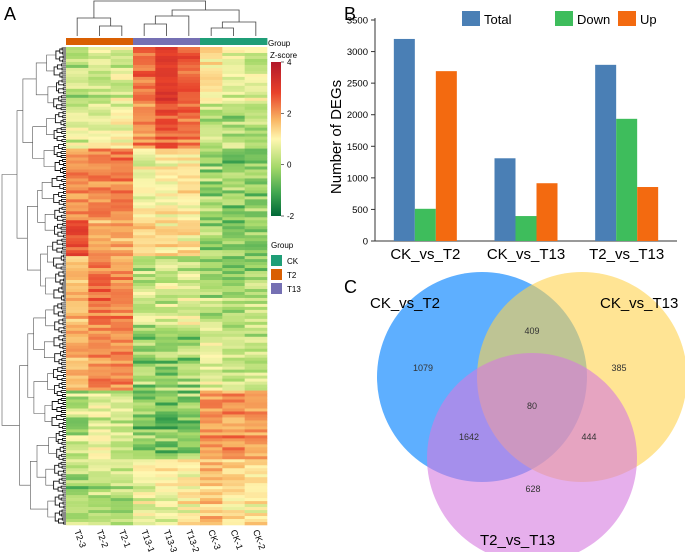 The width and height of the screenshot is (685, 552). What do you see at coordinates (288, 139) in the screenshot?
I see `zscore-ticks: 420-2` at bounding box center [288, 139].